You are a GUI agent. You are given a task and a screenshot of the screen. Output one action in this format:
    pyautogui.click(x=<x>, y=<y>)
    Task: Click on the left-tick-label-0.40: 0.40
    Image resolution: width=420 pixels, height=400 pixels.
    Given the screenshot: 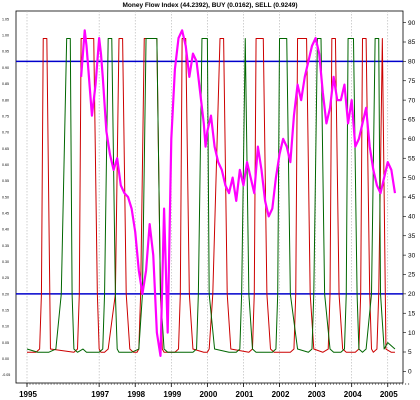 What is the action you would take?
    pyautogui.click(x=5, y=230)
    